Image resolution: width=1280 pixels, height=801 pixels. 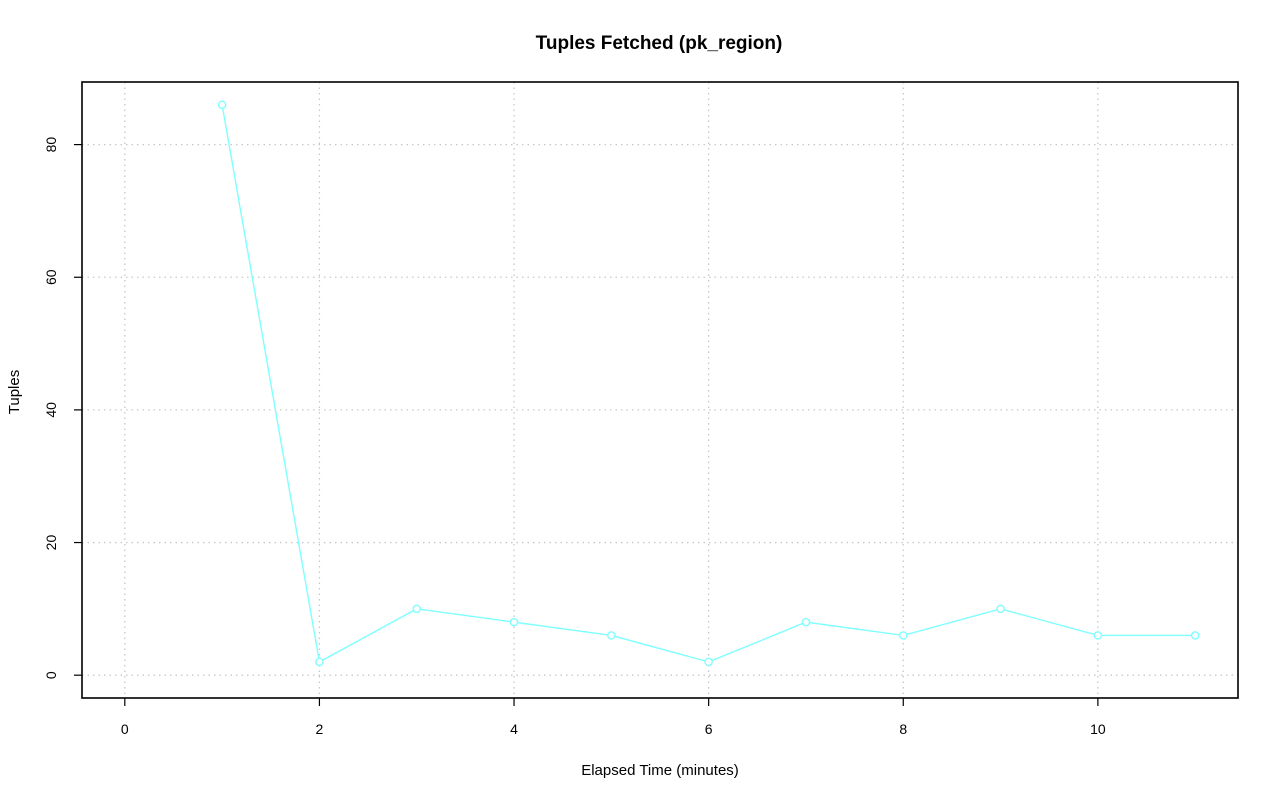 I want to click on x-tick-label-4: 8, so click(x=903, y=729).